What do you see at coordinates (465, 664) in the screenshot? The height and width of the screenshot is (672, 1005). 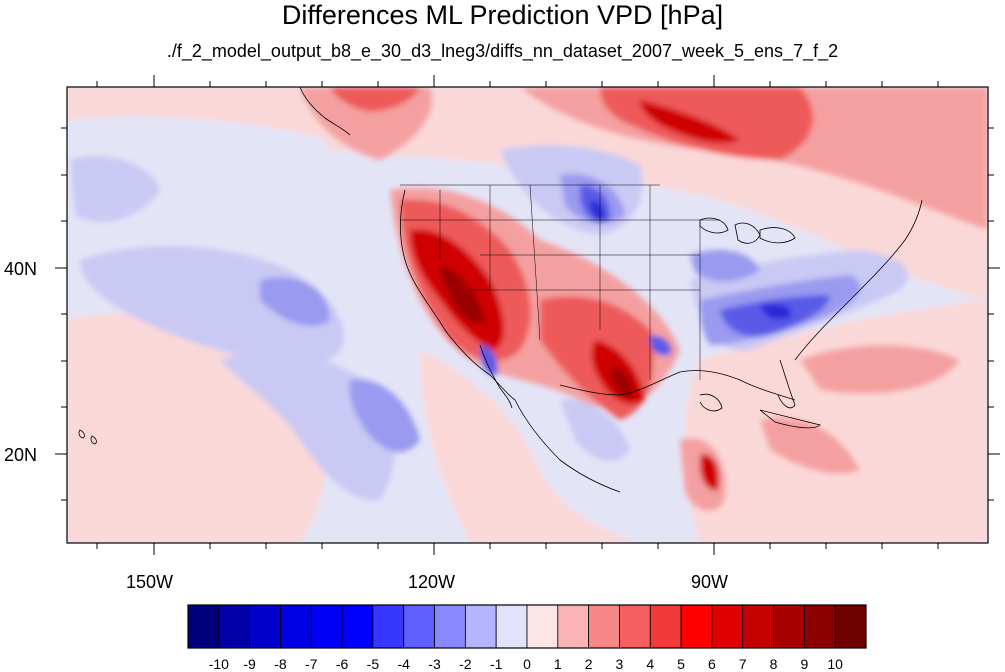 I see `colorbar-label: -2` at bounding box center [465, 664].